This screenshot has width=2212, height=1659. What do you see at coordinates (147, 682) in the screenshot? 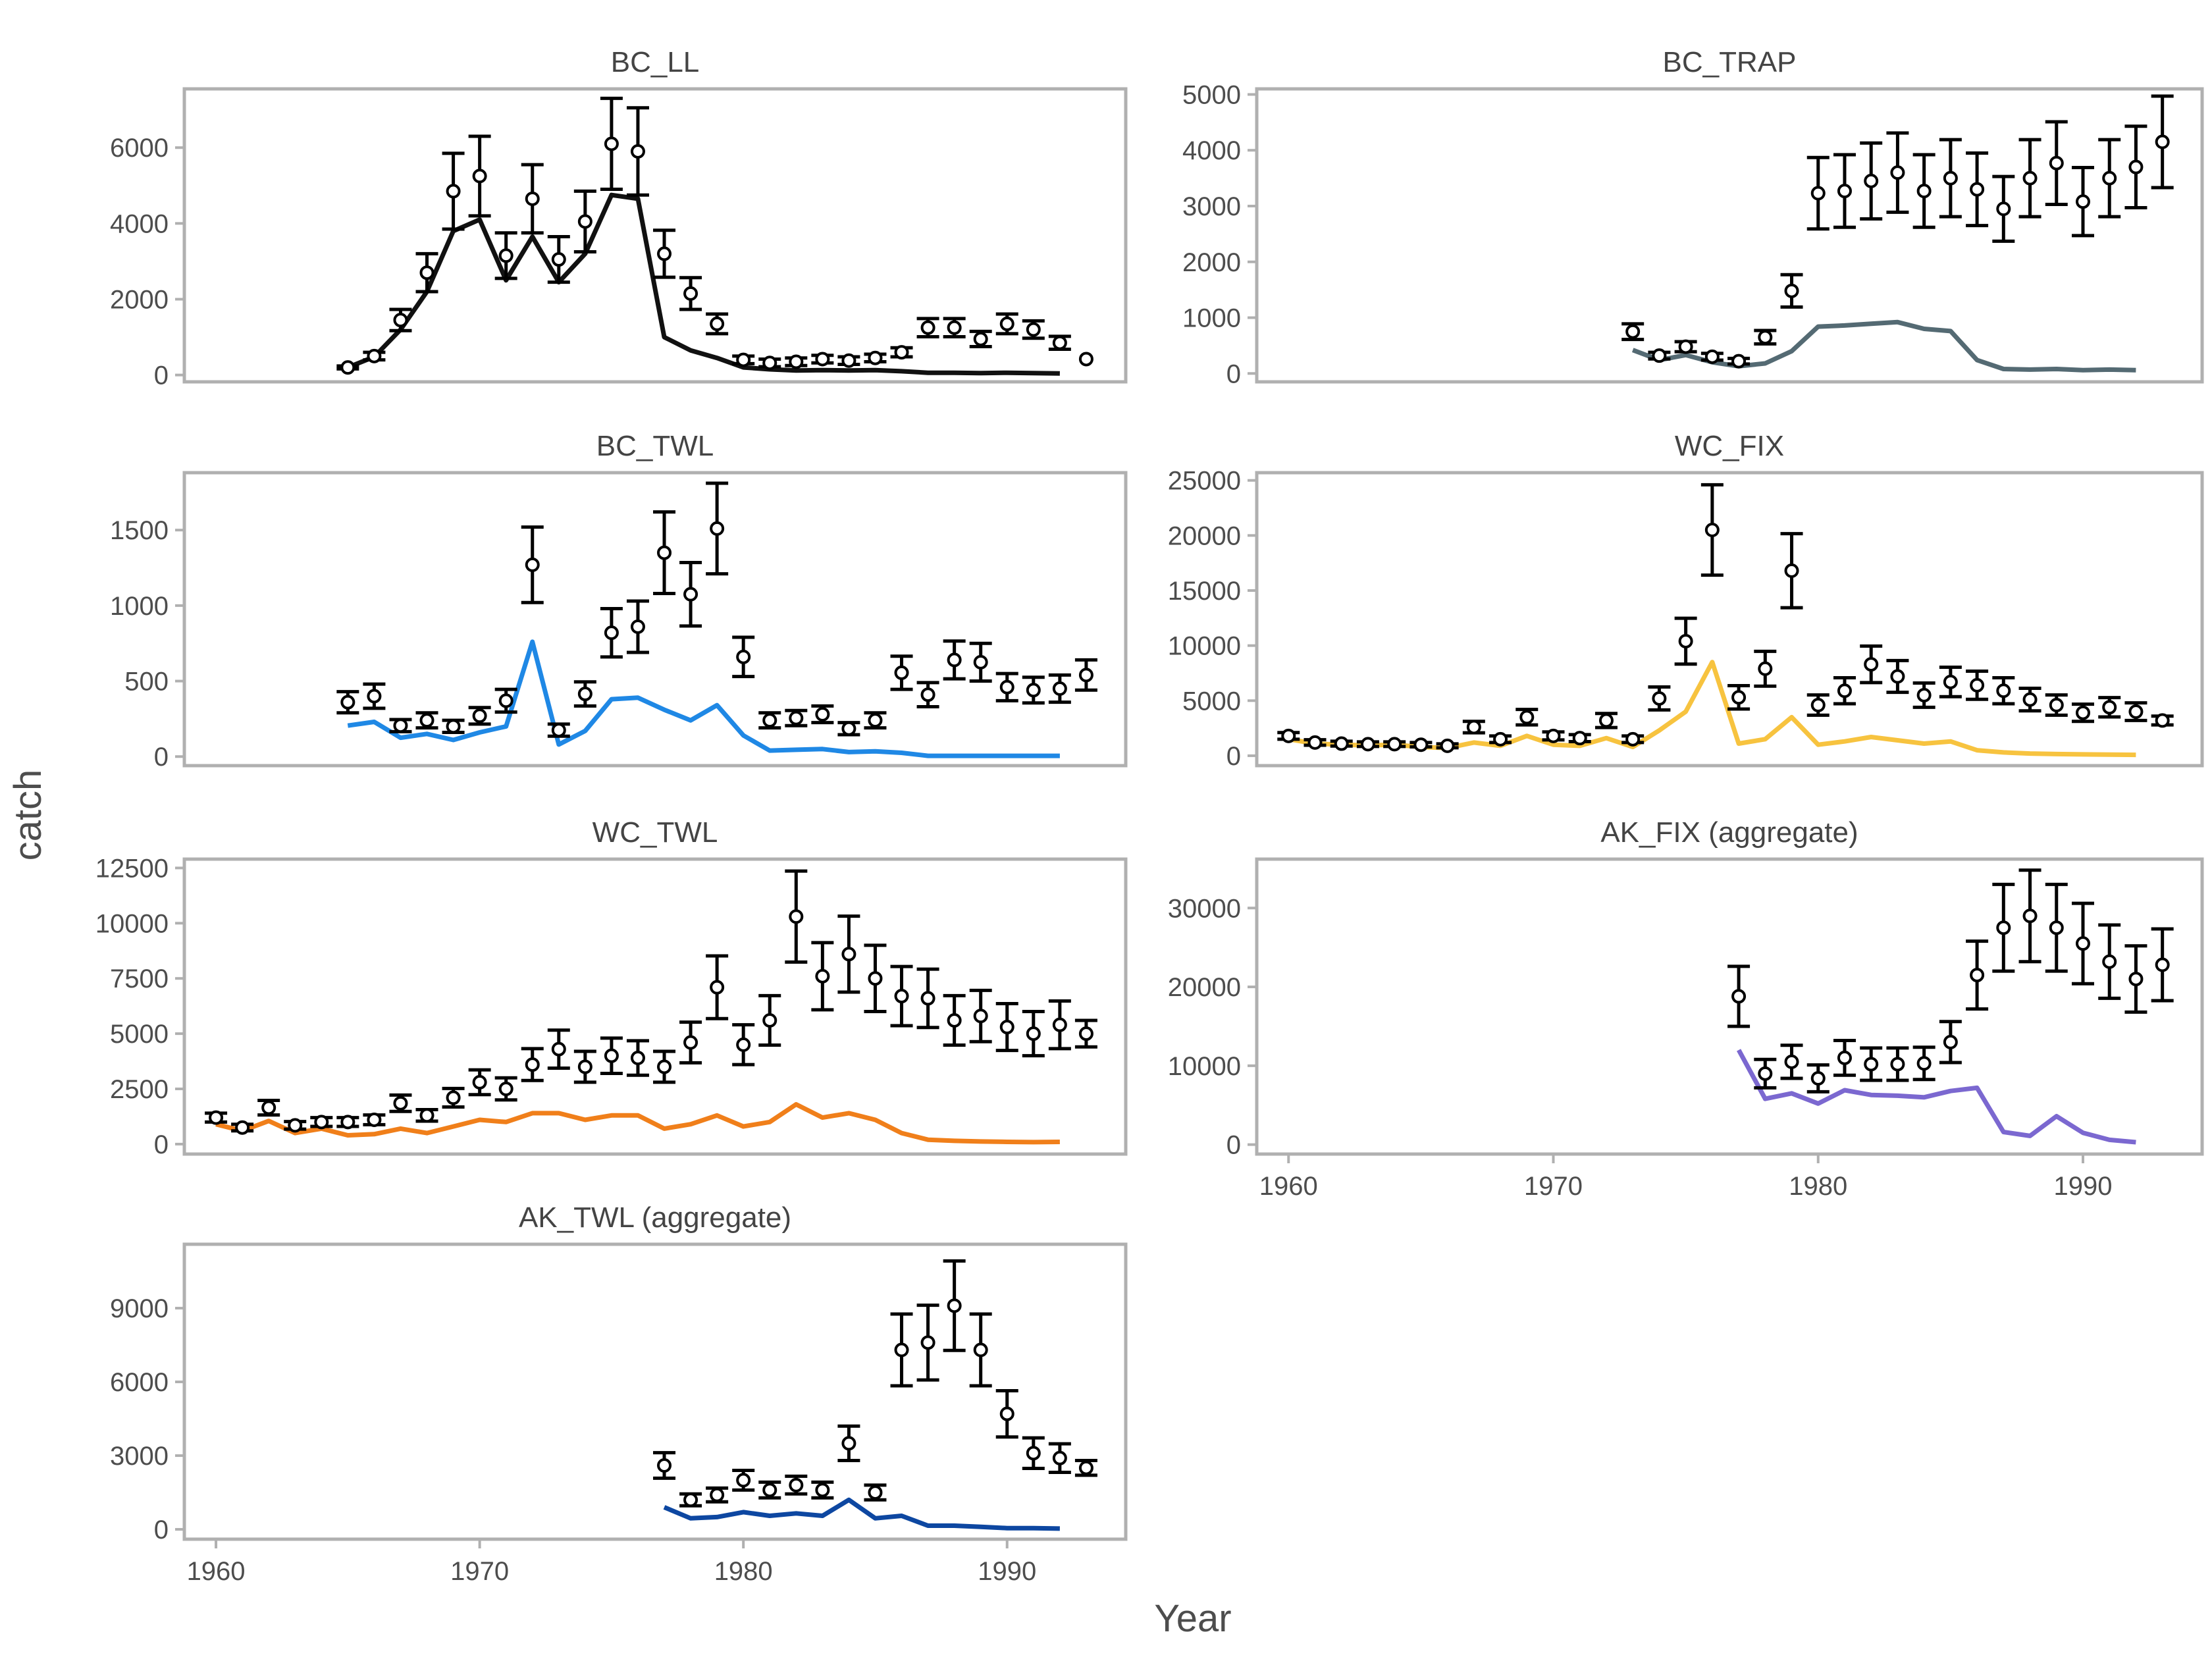
I see `y-tick-label: 500` at bounding box center [147, 682].